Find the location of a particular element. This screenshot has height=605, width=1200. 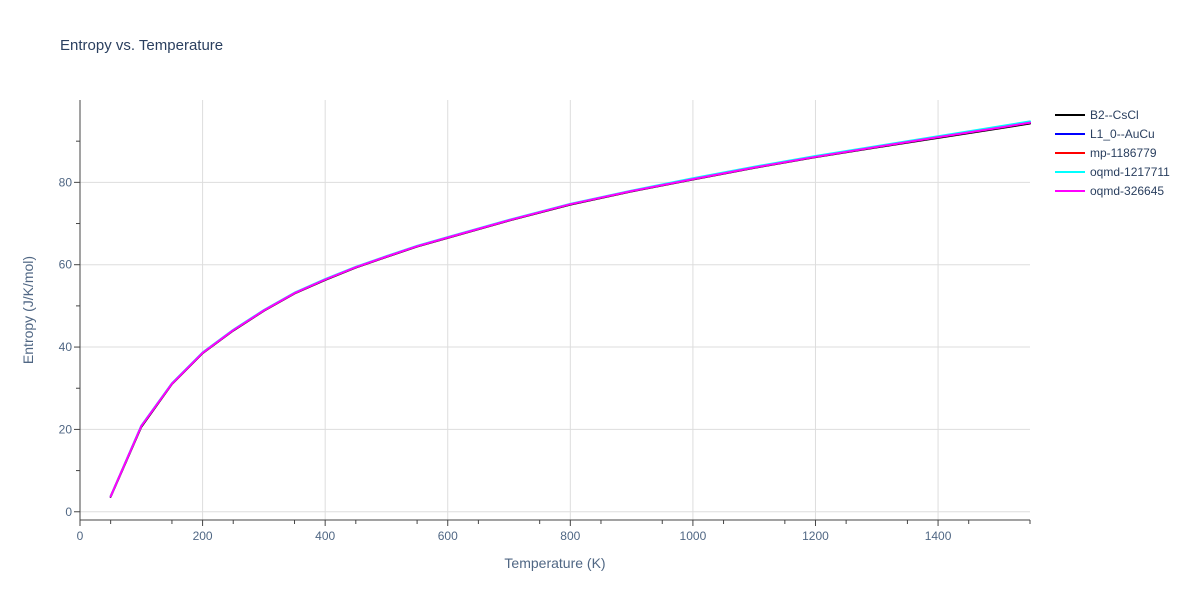

chart-title: Entropy vs. Temperature is located at coordinates (141, 45).